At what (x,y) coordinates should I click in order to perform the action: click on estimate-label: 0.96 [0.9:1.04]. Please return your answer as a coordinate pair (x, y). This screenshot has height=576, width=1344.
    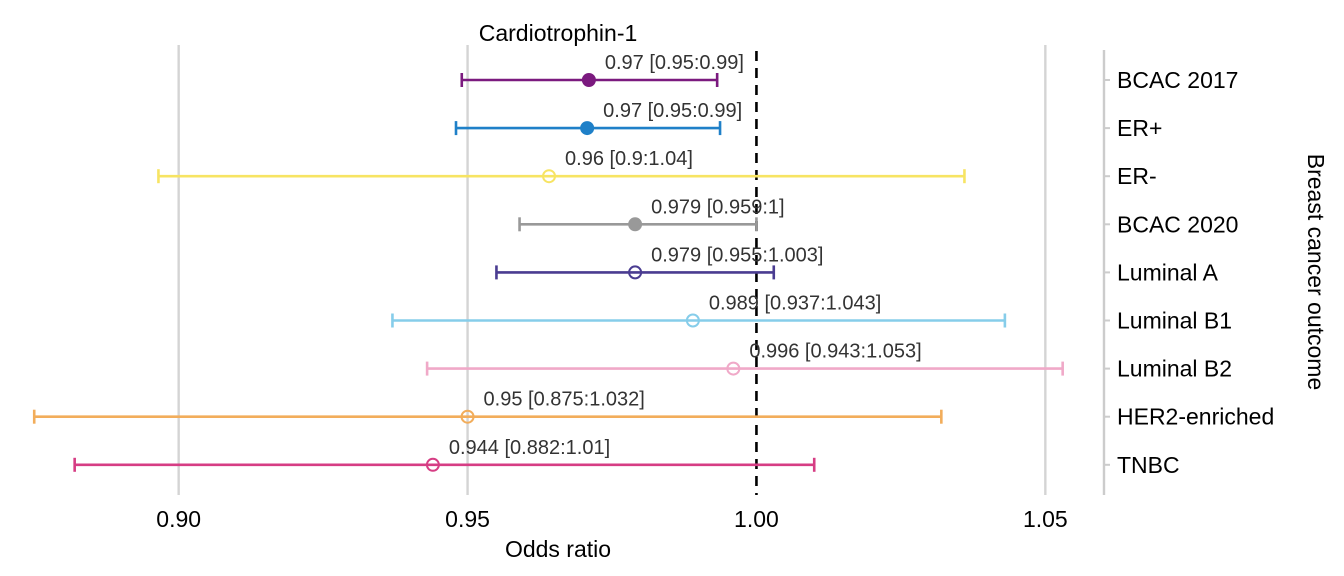
    Looking at the image, I should click on (629, 159).